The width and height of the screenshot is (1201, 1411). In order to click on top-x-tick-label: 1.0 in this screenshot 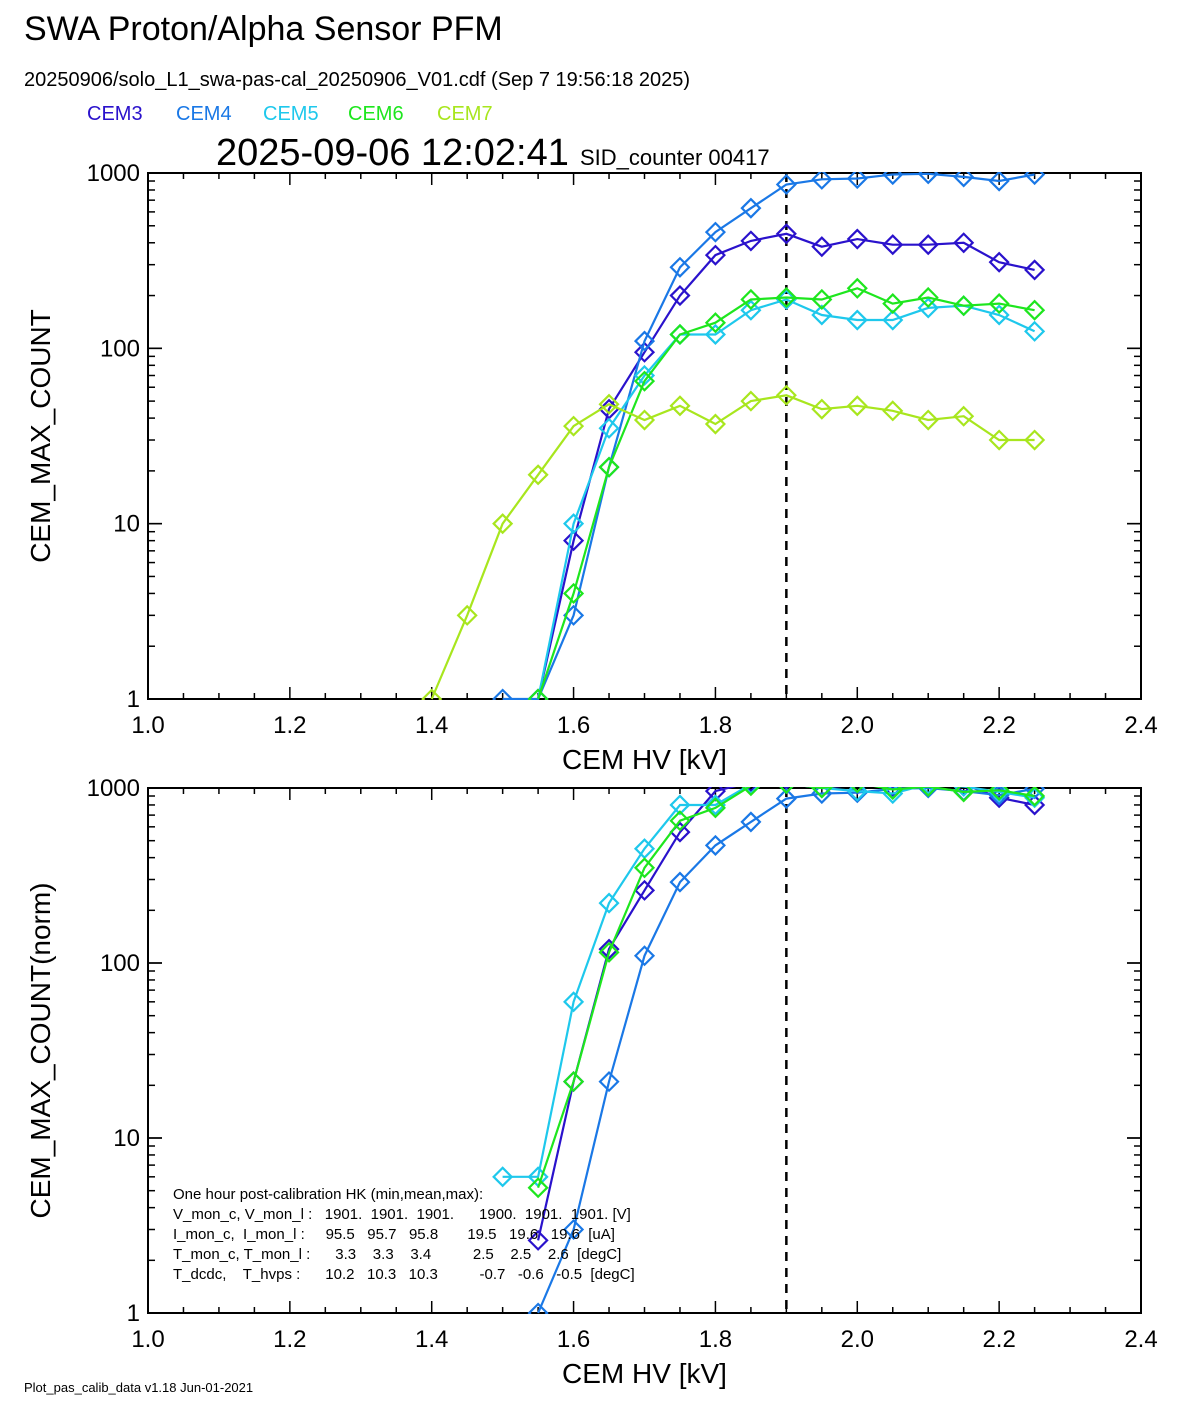, I will do `click(147, 725)`.